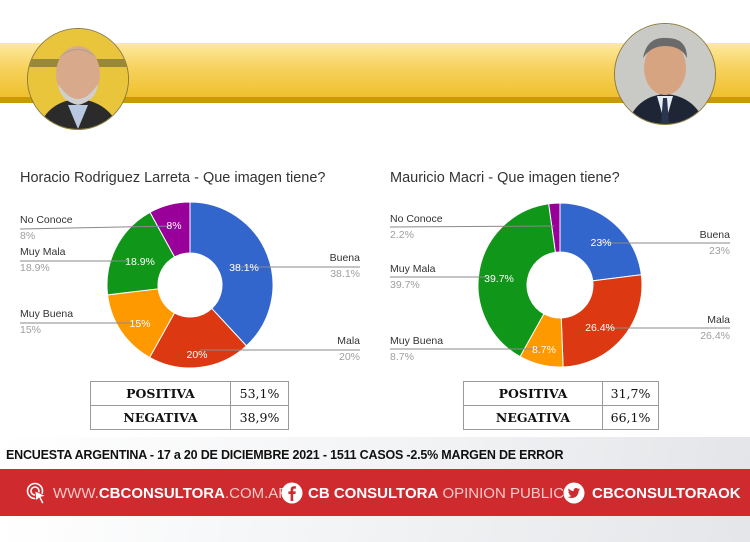 The width and height of the screenshot is (750, 542). I want to click on positiva-value: 31,7%, so click(630, 393).